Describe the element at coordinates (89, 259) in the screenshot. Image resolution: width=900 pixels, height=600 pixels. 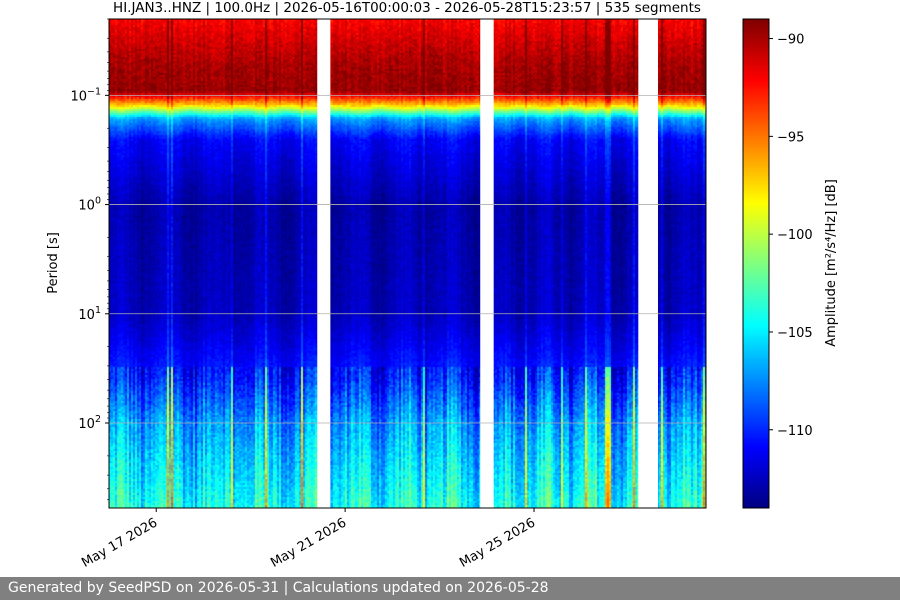
I see `y-axis: 10⁻¹ 10⁰ 10¹ 10²` at that location.